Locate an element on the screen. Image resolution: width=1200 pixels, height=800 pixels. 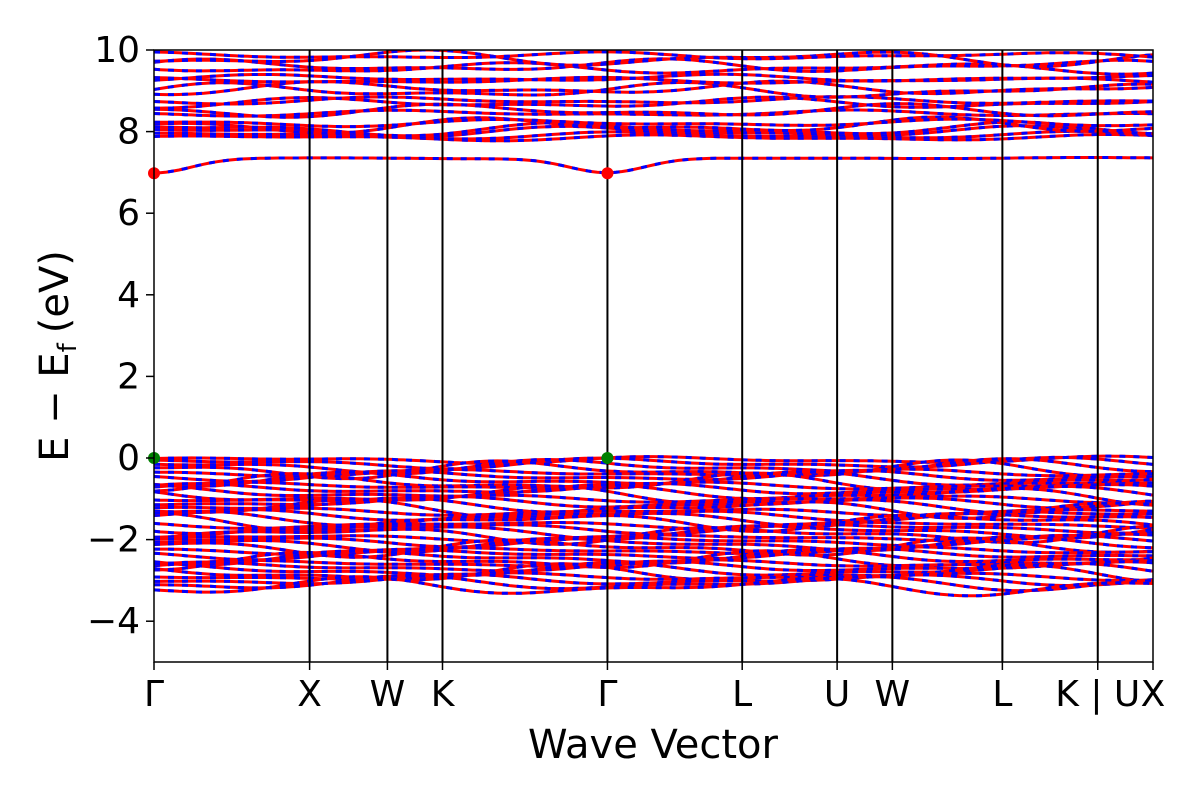
x-tick-label: K is located at coordinates (443, 694).